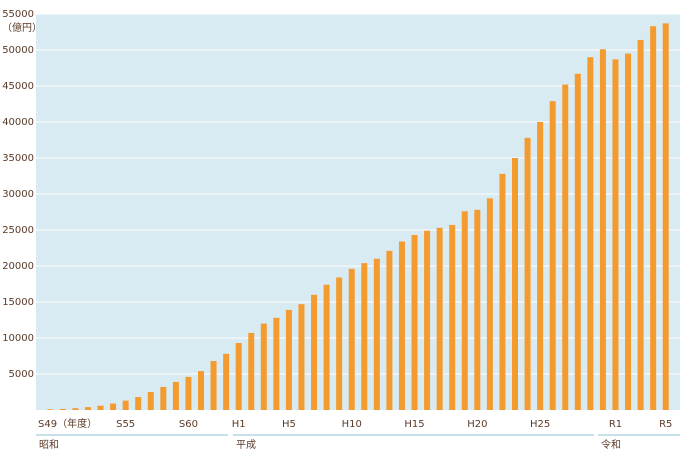  Describe the element at coordinates (21, 374) in the screenshot. I see `y-tick-label: 5000` at that location.